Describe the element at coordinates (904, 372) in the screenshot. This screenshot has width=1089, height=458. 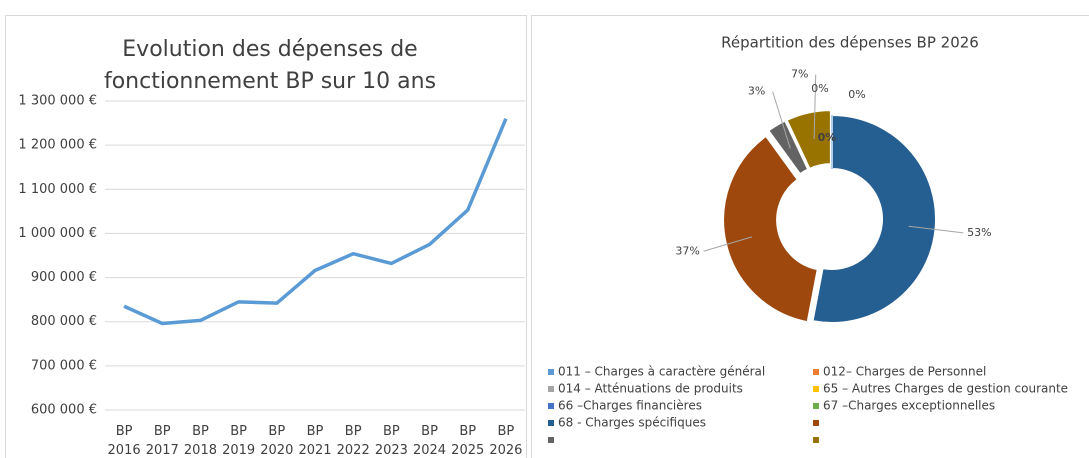
I see `legend-label: 012– Charges de Personnel` at that location.